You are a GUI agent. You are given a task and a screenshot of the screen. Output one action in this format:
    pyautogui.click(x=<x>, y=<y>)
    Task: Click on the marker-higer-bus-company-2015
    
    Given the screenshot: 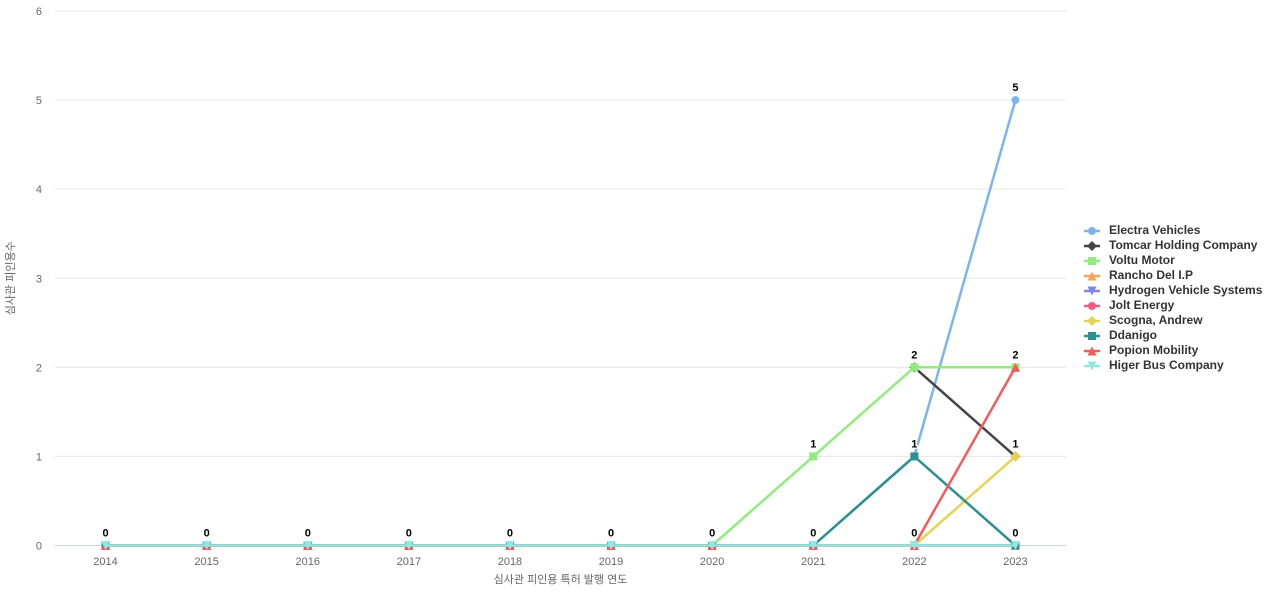 What is the action you would take?
    pyautogui.click(x=207, y=545)
    